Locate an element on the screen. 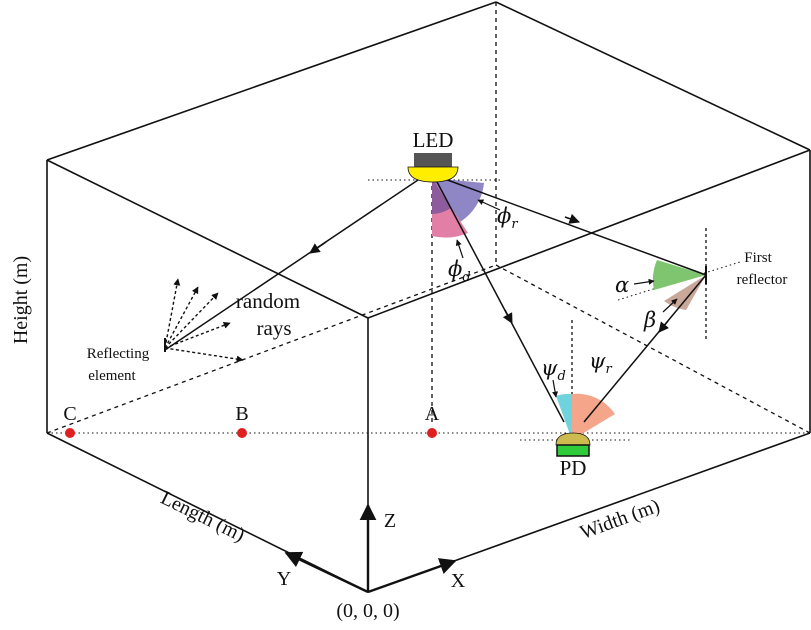 This screenshot has height=630, width=811. phi-r-subscript: r is located at coordinates (514, 224).